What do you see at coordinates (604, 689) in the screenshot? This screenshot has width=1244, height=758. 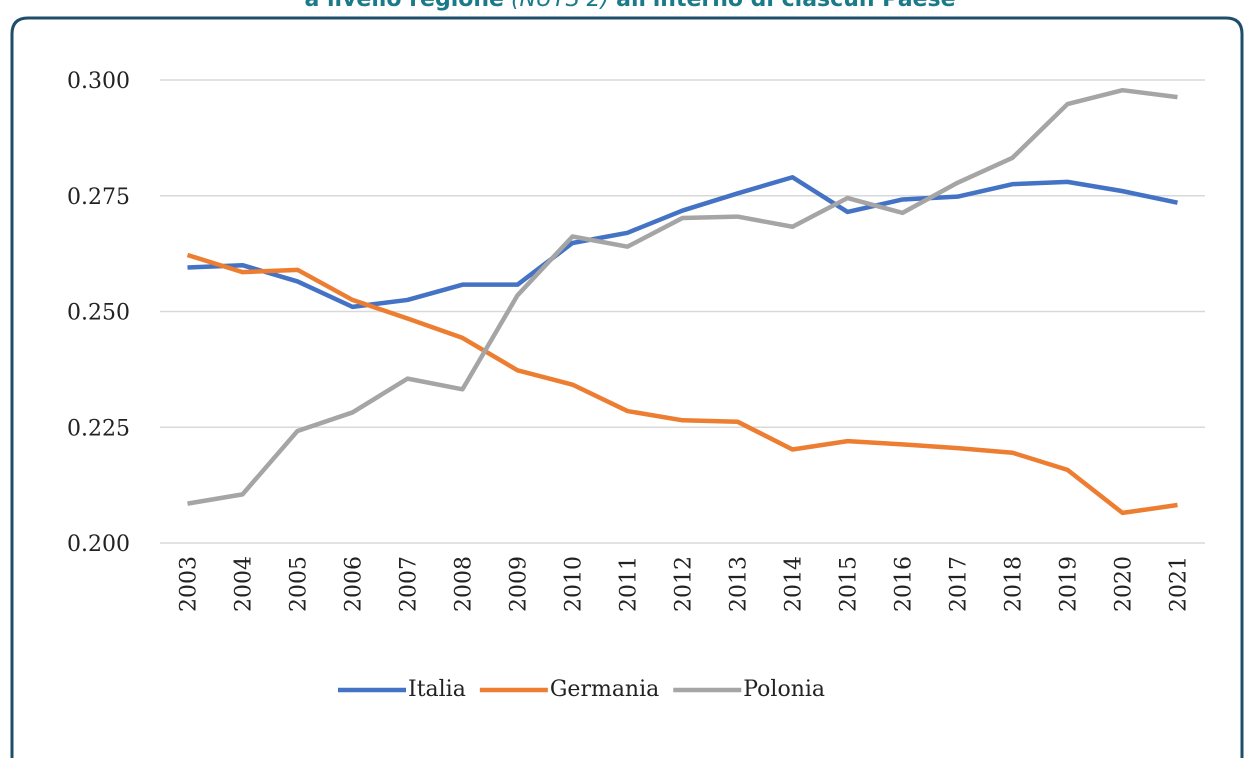 I see `legend-label: Germania` at bounding box center [604, 689].